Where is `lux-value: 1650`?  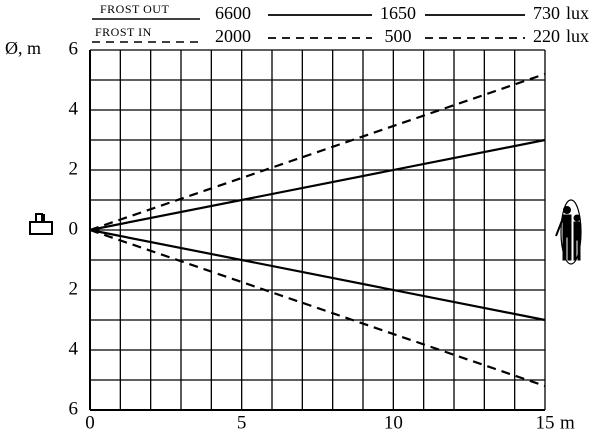
lux-value: 1650 is located at coordinates (398, 13).